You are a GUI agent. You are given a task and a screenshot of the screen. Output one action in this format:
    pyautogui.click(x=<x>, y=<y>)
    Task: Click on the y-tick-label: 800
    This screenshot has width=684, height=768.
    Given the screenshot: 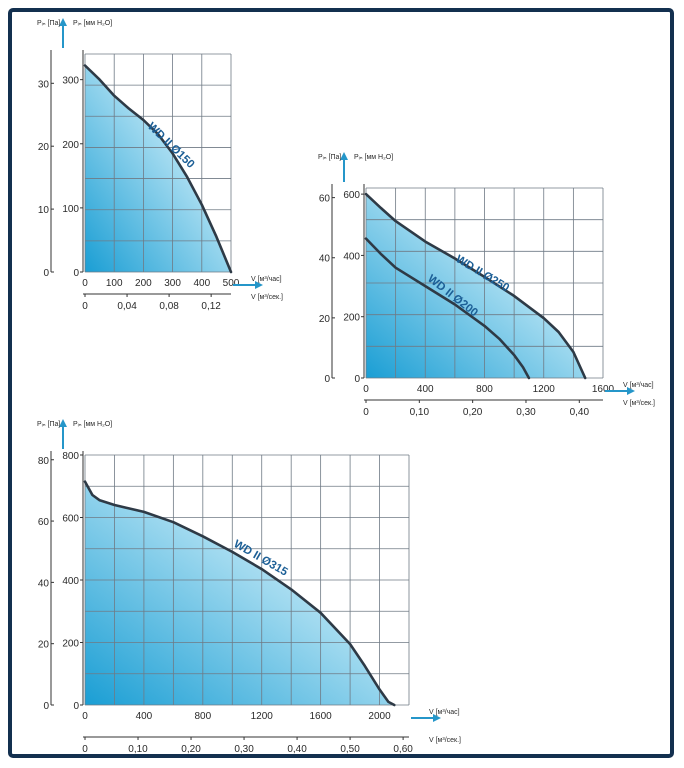 What is the action you would take?
    pyautogui.click(x=70, y=456)
    